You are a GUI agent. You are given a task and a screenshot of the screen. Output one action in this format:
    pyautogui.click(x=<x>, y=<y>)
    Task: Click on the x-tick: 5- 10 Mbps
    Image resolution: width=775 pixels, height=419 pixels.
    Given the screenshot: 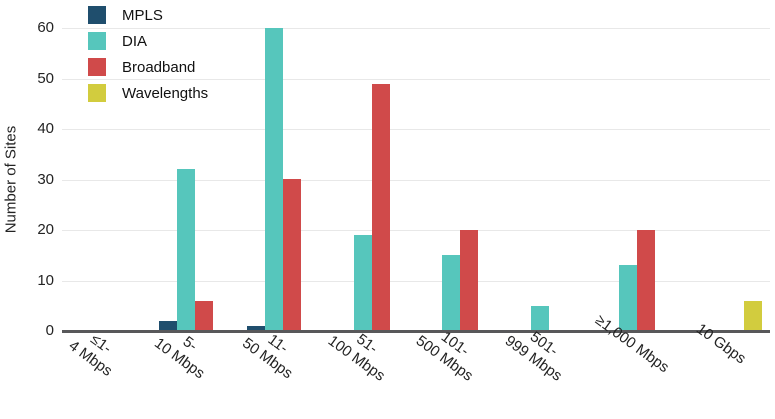 What is the action you would take?
    pyautogui.click(x=195, y=376)
    